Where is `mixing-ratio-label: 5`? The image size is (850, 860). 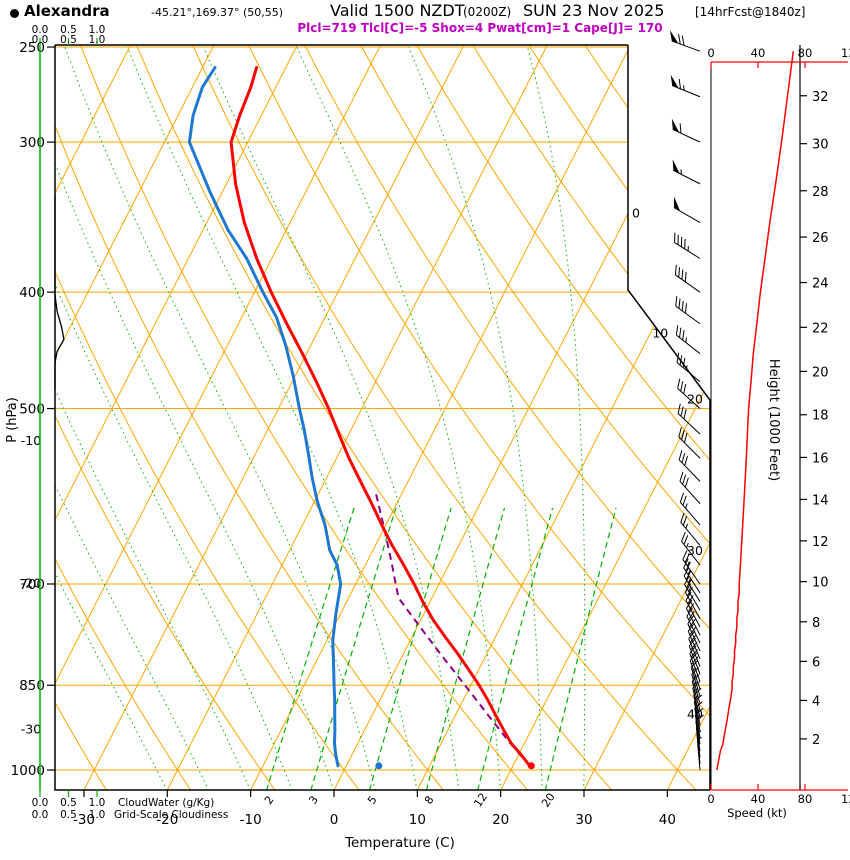
mixing-ratio-label: 5 is located at coordinates (372, 800).